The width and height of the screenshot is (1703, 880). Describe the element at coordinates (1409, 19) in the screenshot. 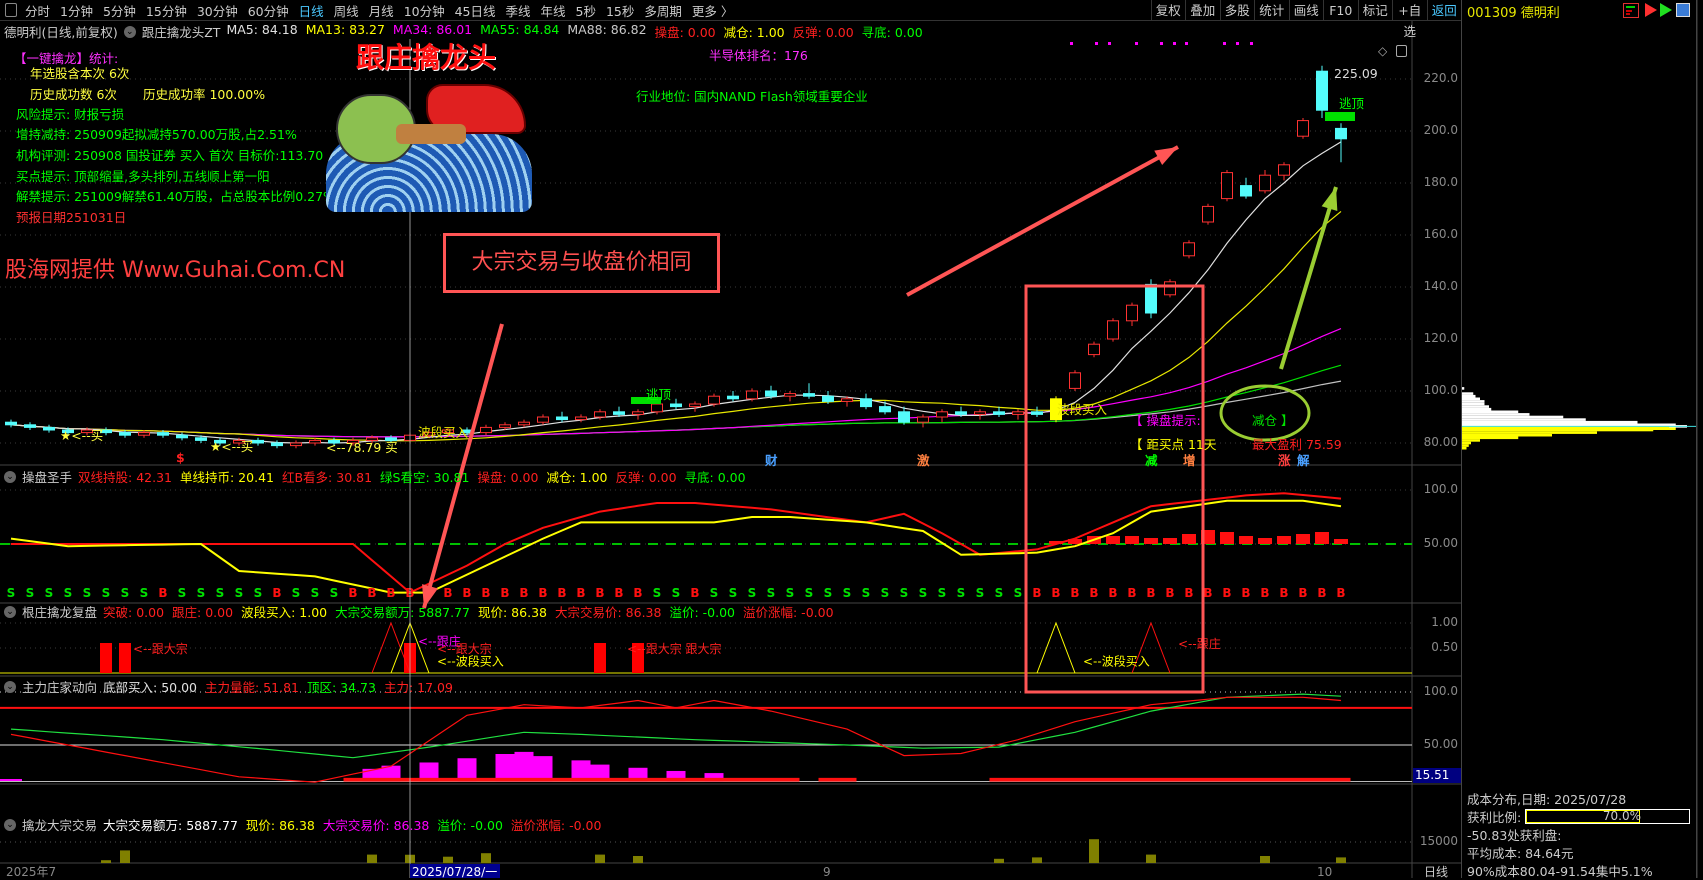

I see `toolbar-button-7: +自选` at that location.